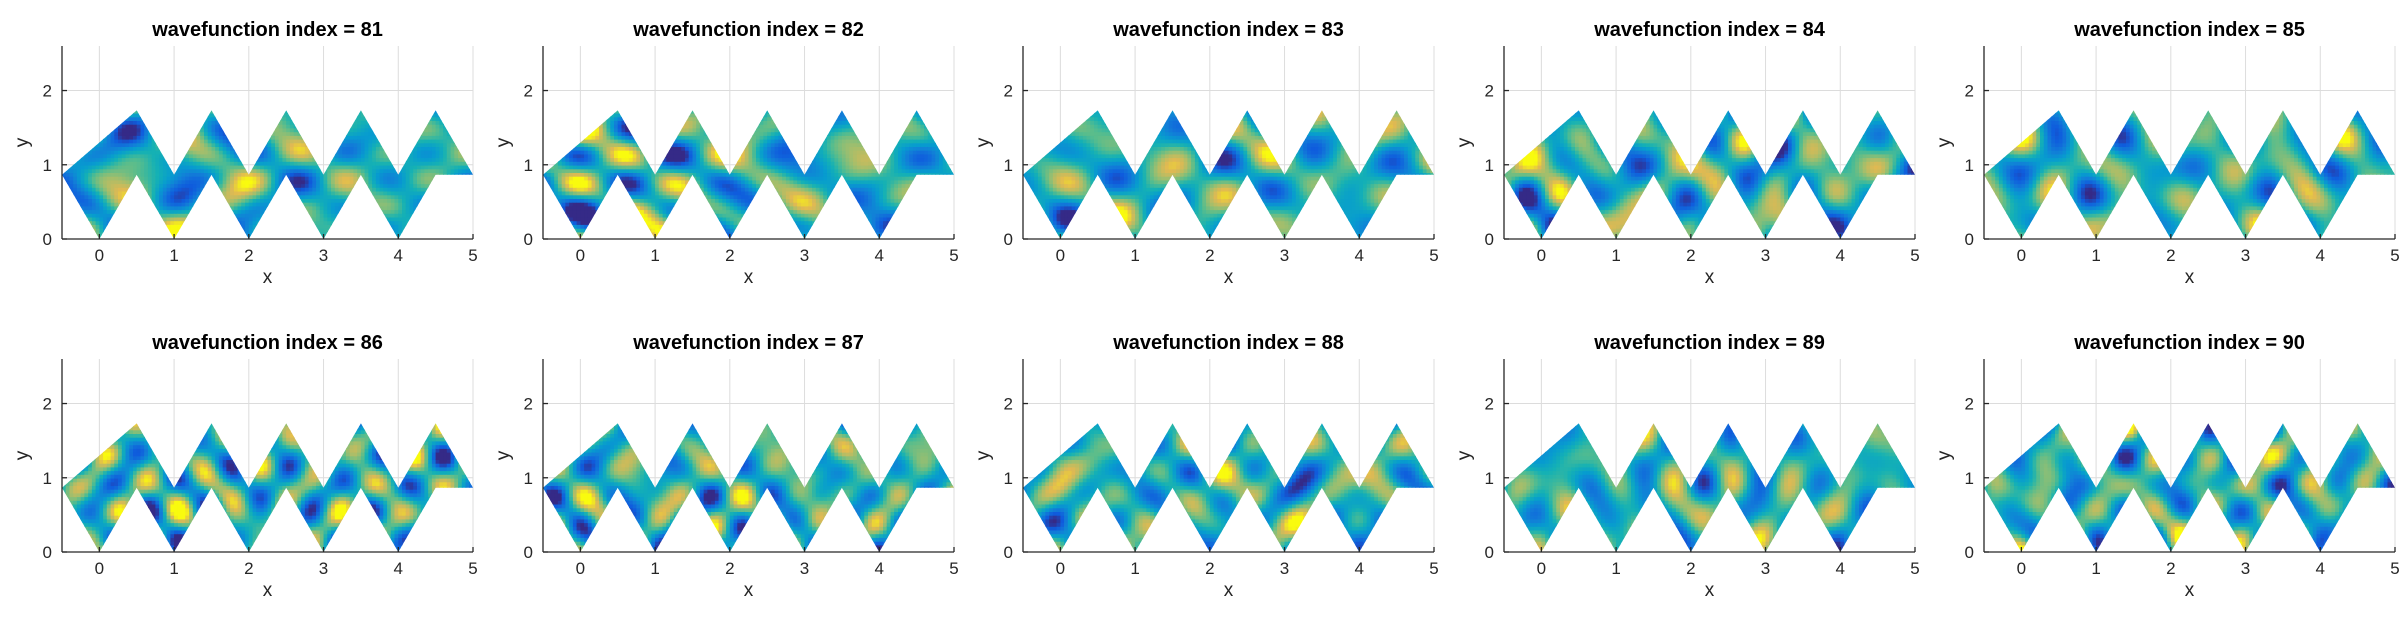  Describe the element at coordinates (267, 30) in the screenshot. I see `panel-title: wavefunction index = 81` at that location.